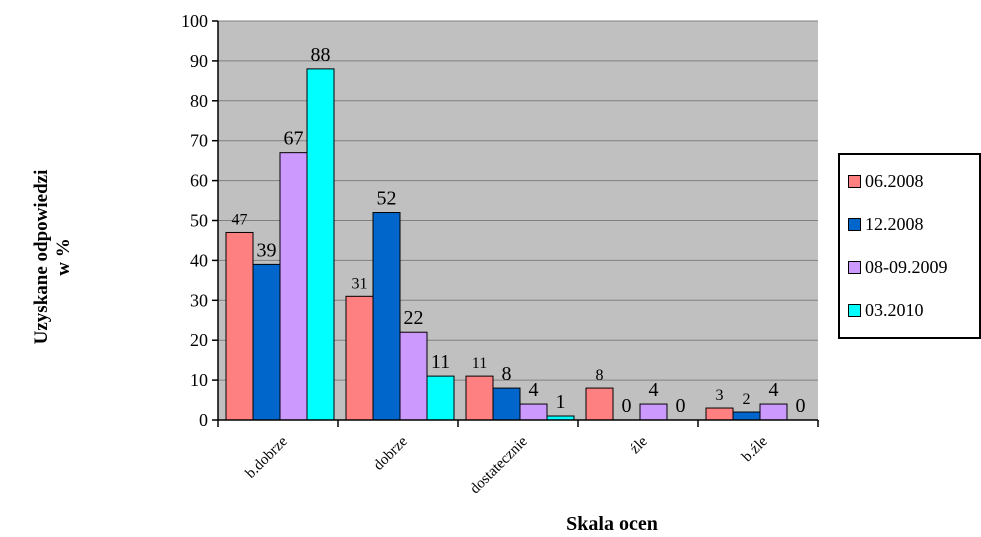 This screenshot has width=981, height=537. What do you see at coordinates (267, 457) in the screenshot?
I see `x-tick-label: b.dobrze` at bounding box center [267, 457].